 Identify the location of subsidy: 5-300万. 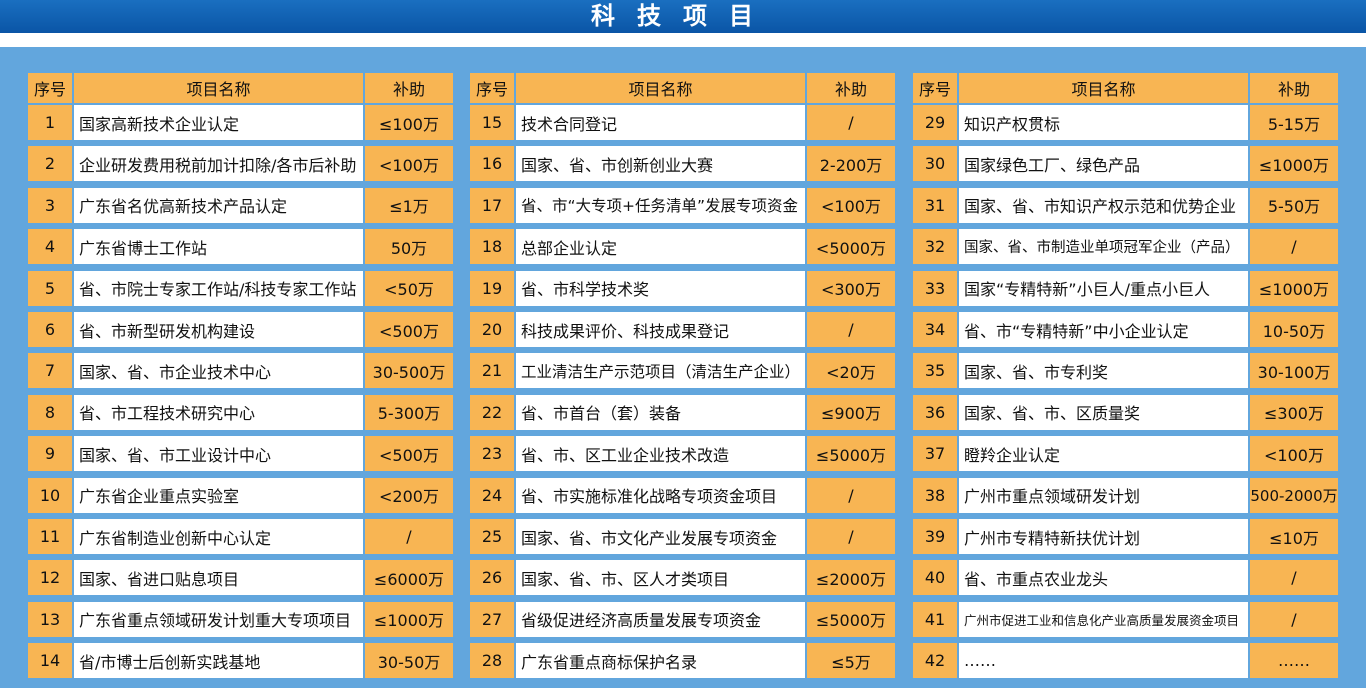
(409, 412).